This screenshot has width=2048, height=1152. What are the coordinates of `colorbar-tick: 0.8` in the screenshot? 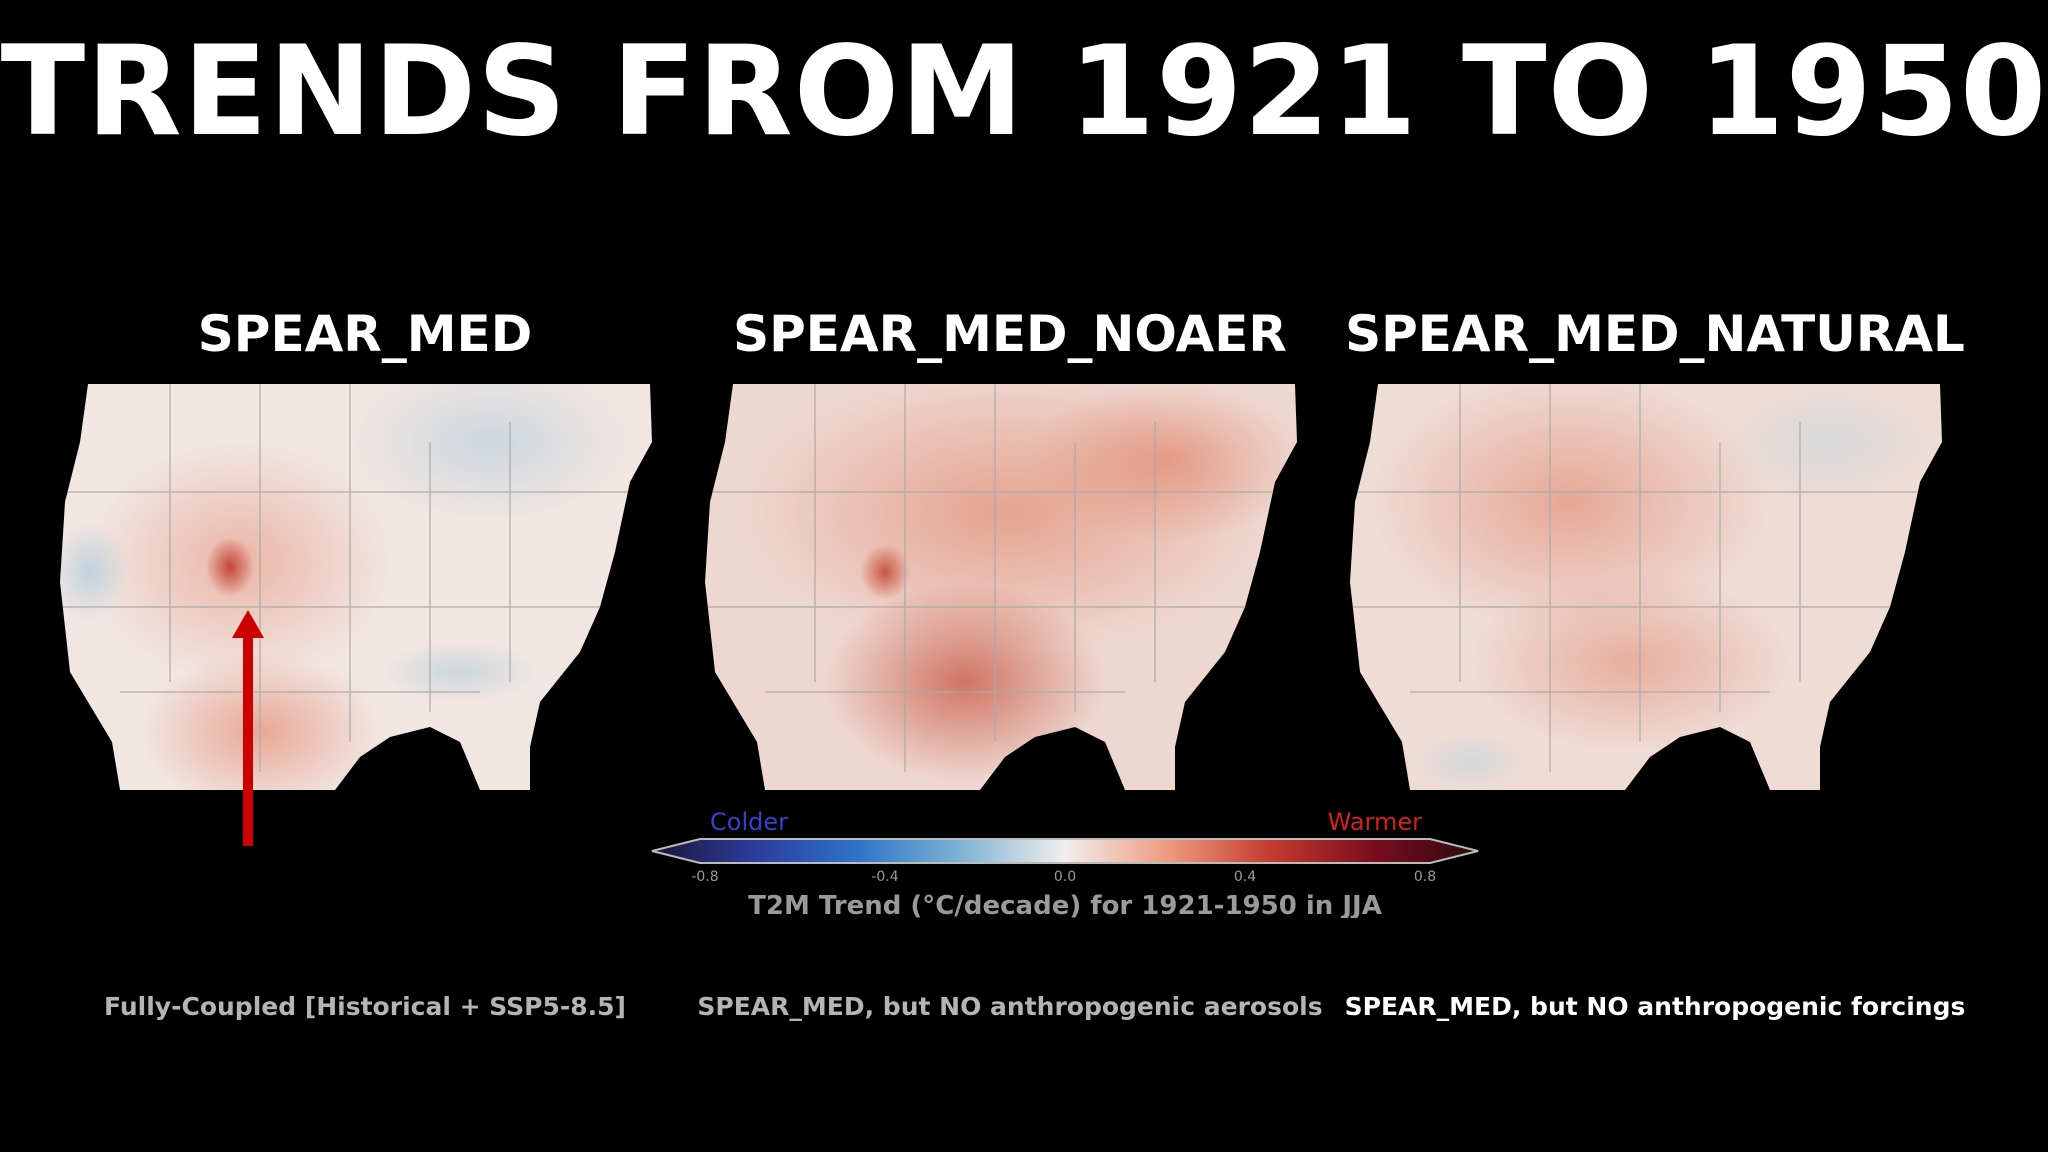 It's located at (1425, 877).